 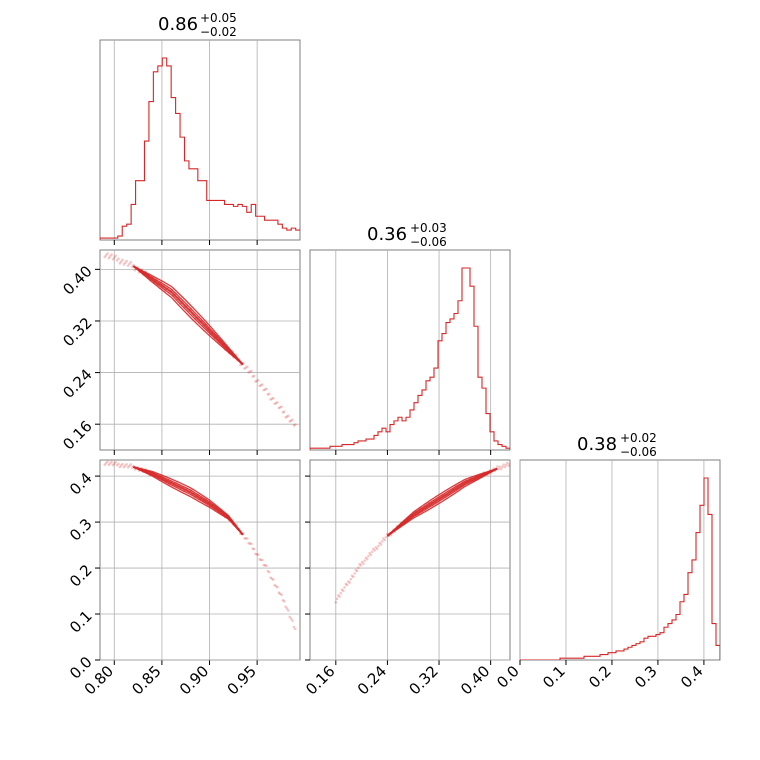 What do you see at coordinates (77, 384) in the screenshot?
I see `y-tick-label: 0.24` at bounding box center [77, 384].